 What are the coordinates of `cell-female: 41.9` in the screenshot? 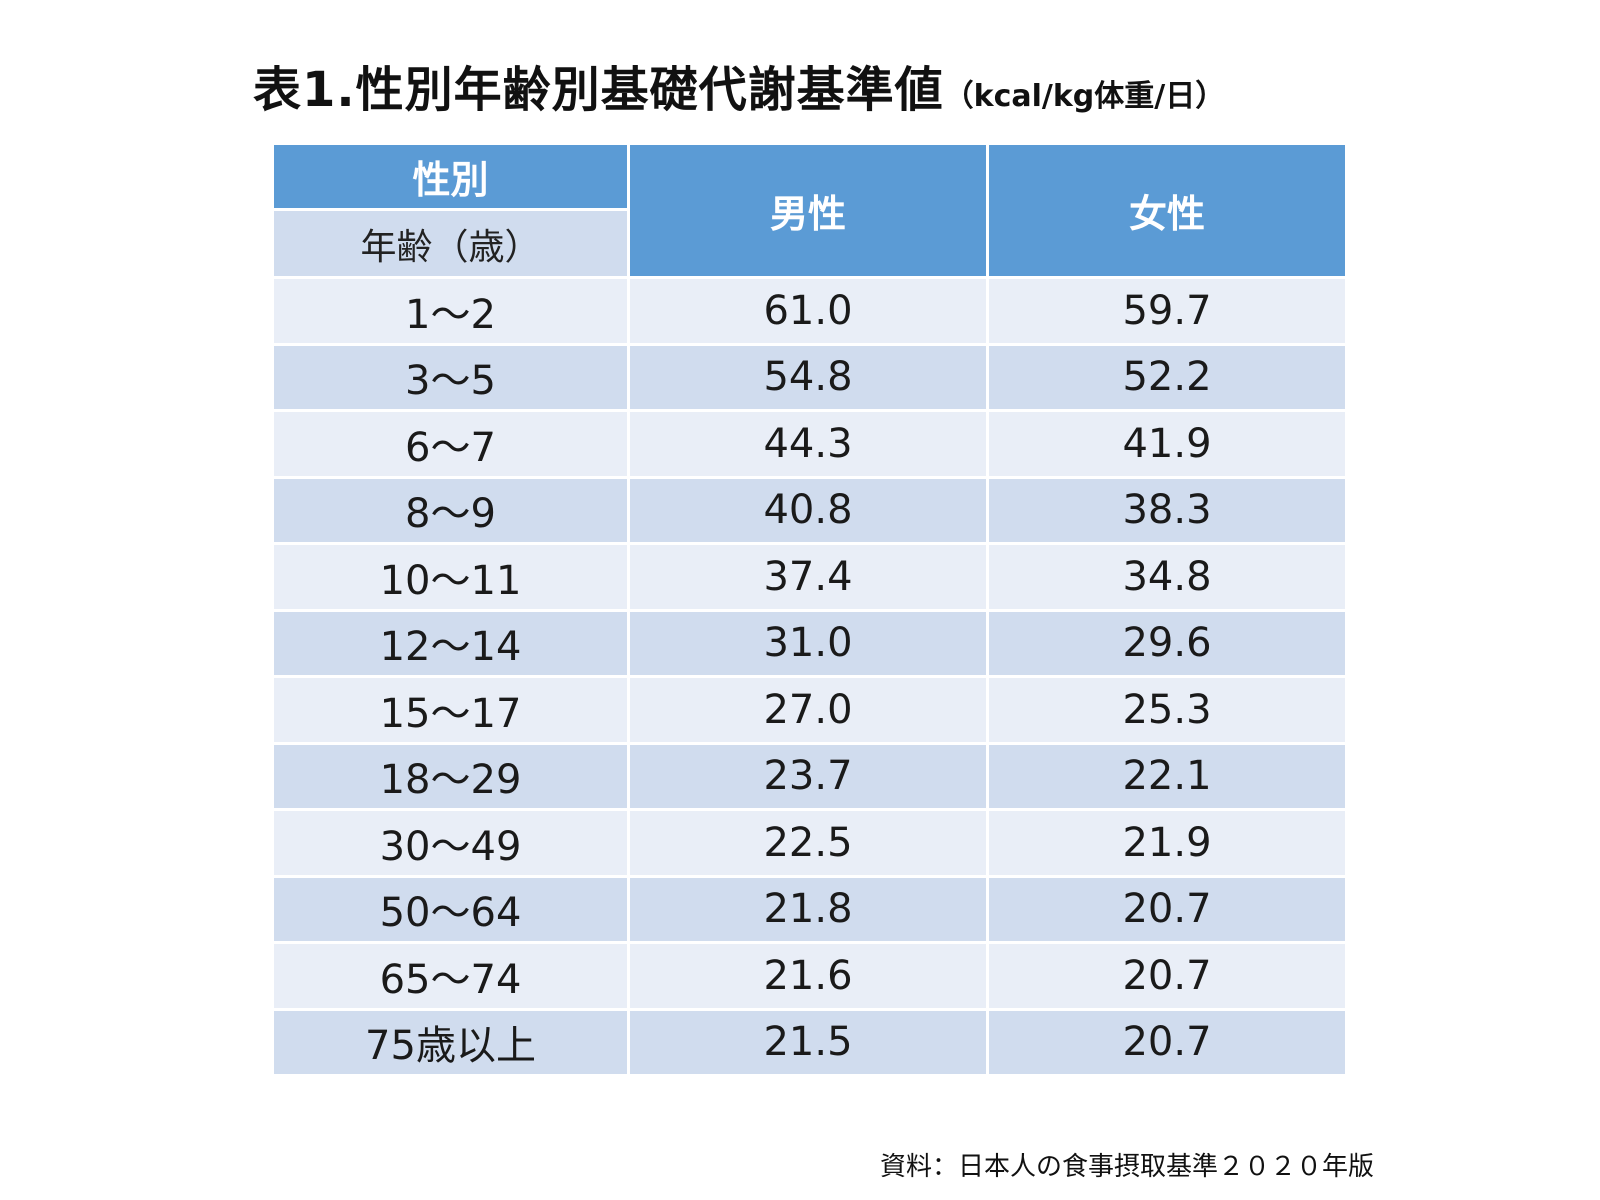 It's located at (1167, 444).